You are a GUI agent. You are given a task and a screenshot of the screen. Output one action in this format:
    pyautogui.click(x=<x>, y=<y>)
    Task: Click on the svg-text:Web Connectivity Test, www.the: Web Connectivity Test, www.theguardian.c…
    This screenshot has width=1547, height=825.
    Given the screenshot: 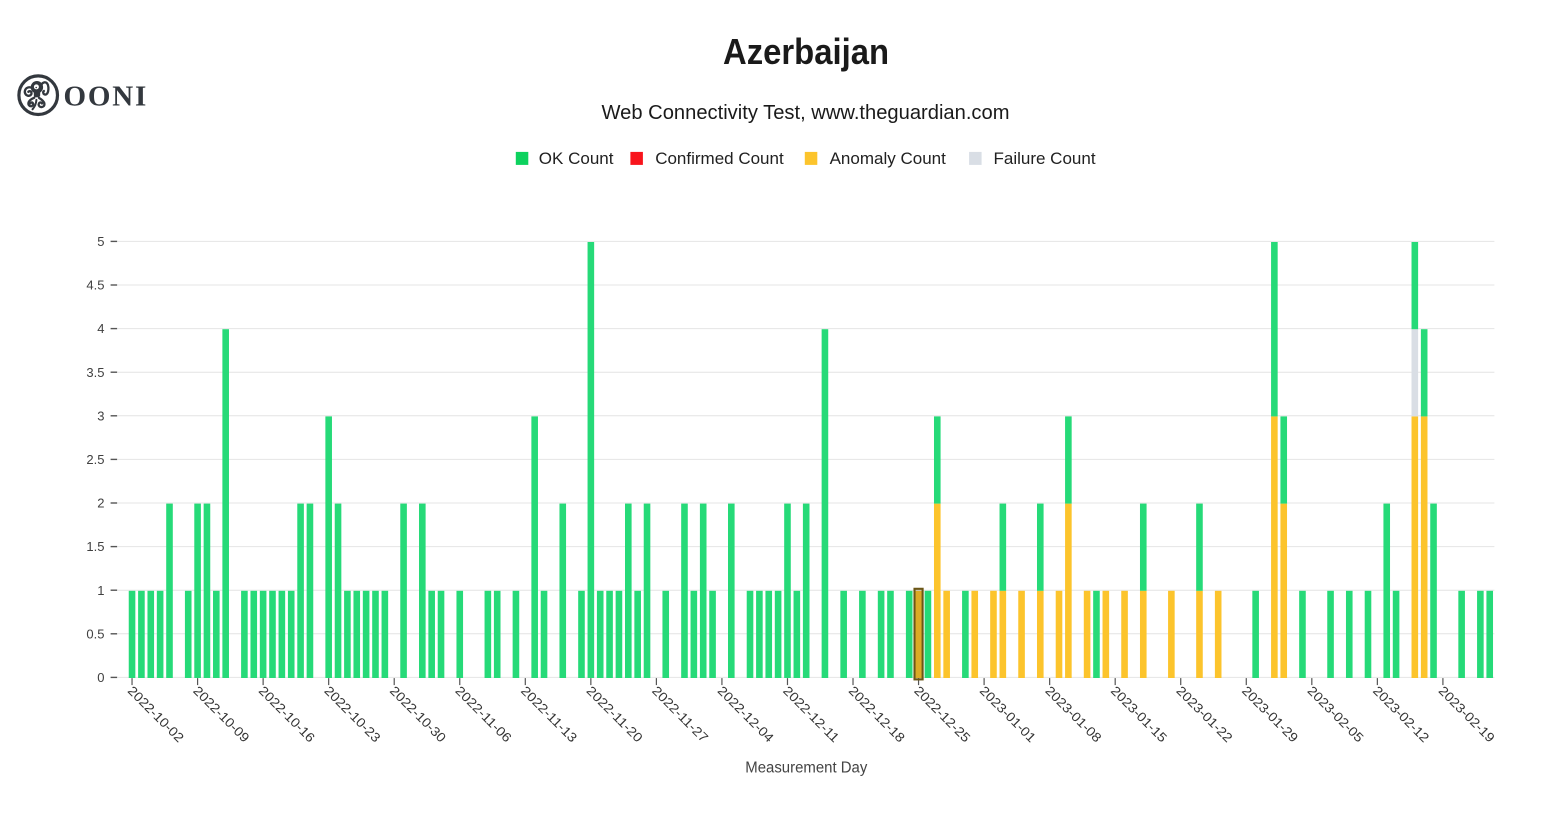 What is the action you would take?
    pyautogui.click(x=806, y=113)
    